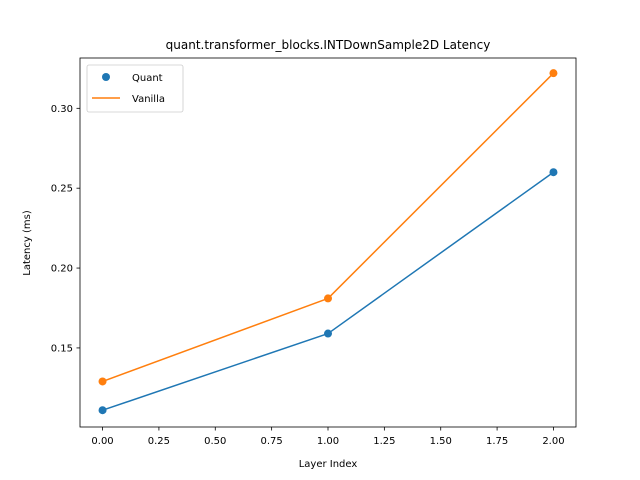 Image resolution: width=640 pixels, height=480 pixels. Describe the element at coordinates (27, 243) in the screenshot. I see `y-axis-label: Latency (ms)` at that location.